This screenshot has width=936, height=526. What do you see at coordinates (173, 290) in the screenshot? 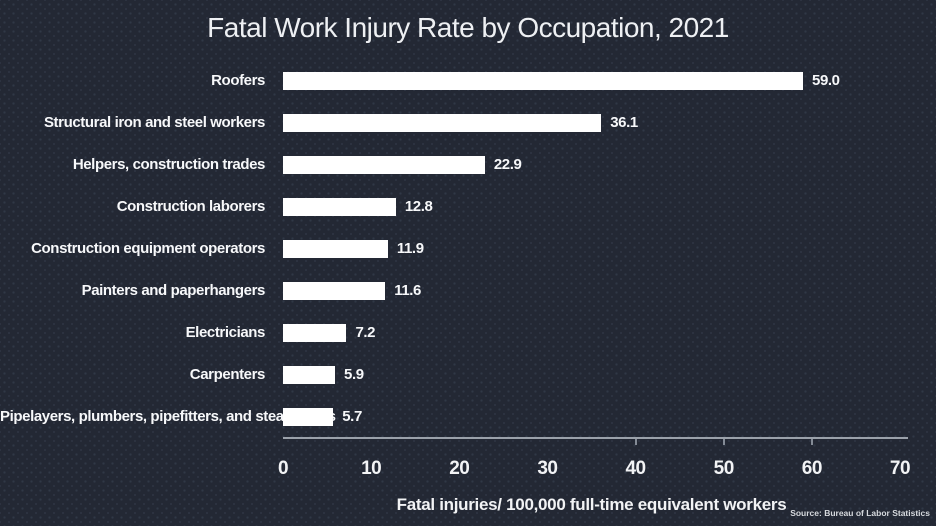
I see `category-label: Painters and paperhangers` at bounding box center [173, 290].